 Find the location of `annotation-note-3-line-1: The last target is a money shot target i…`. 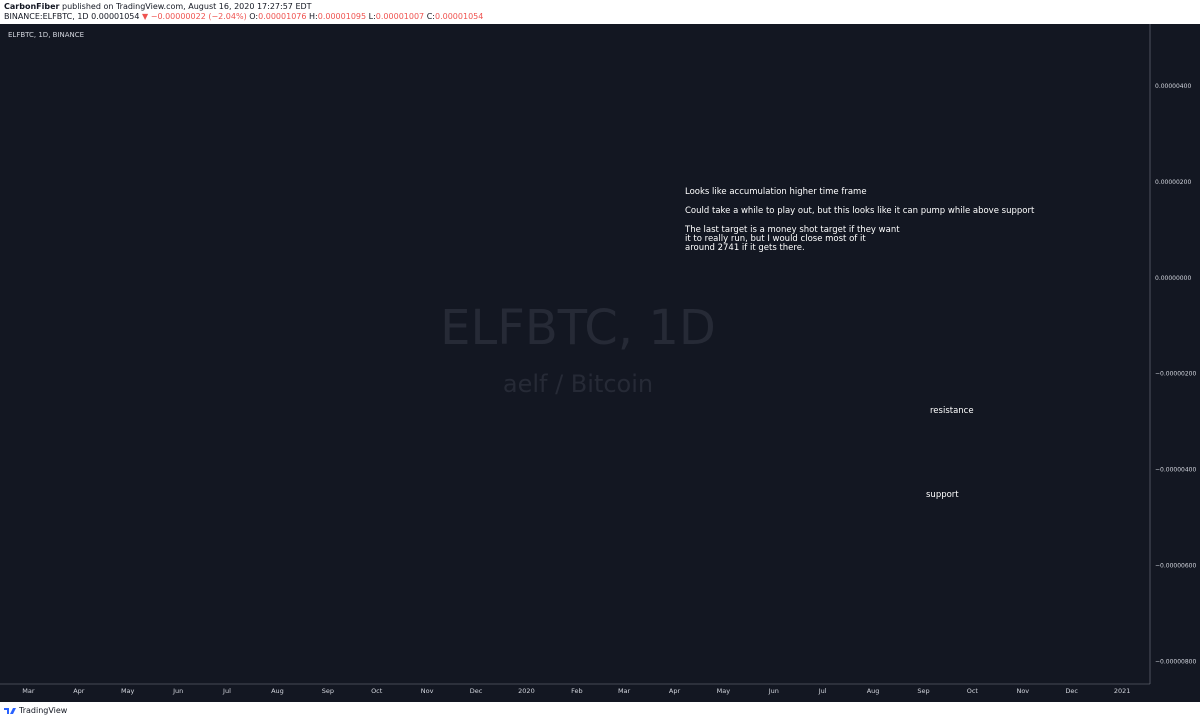

annotation-note-3-line-1: The last target is a money shot target i… is located at coordinates (792, 230).